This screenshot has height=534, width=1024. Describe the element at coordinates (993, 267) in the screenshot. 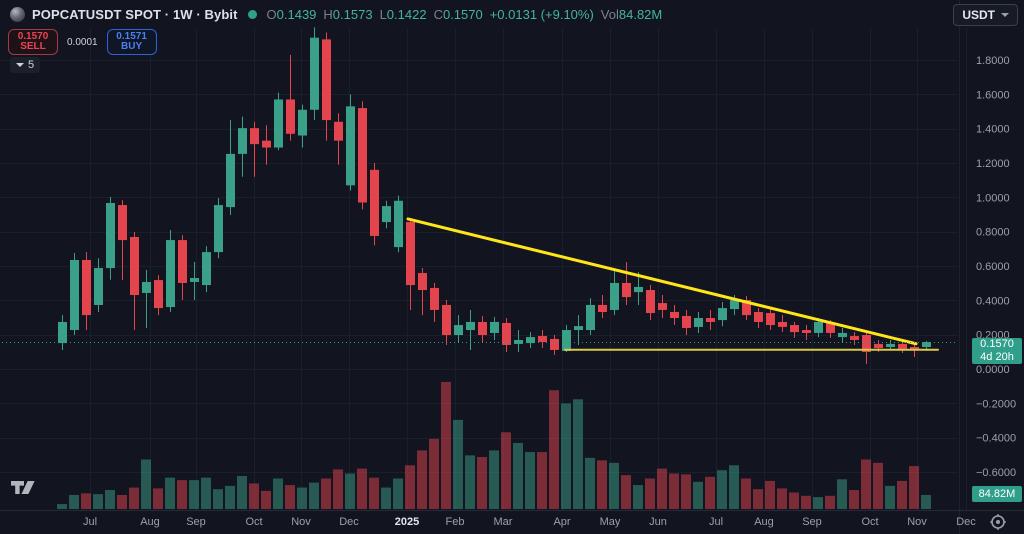

I see `svg-text: 0.6000` at that location.